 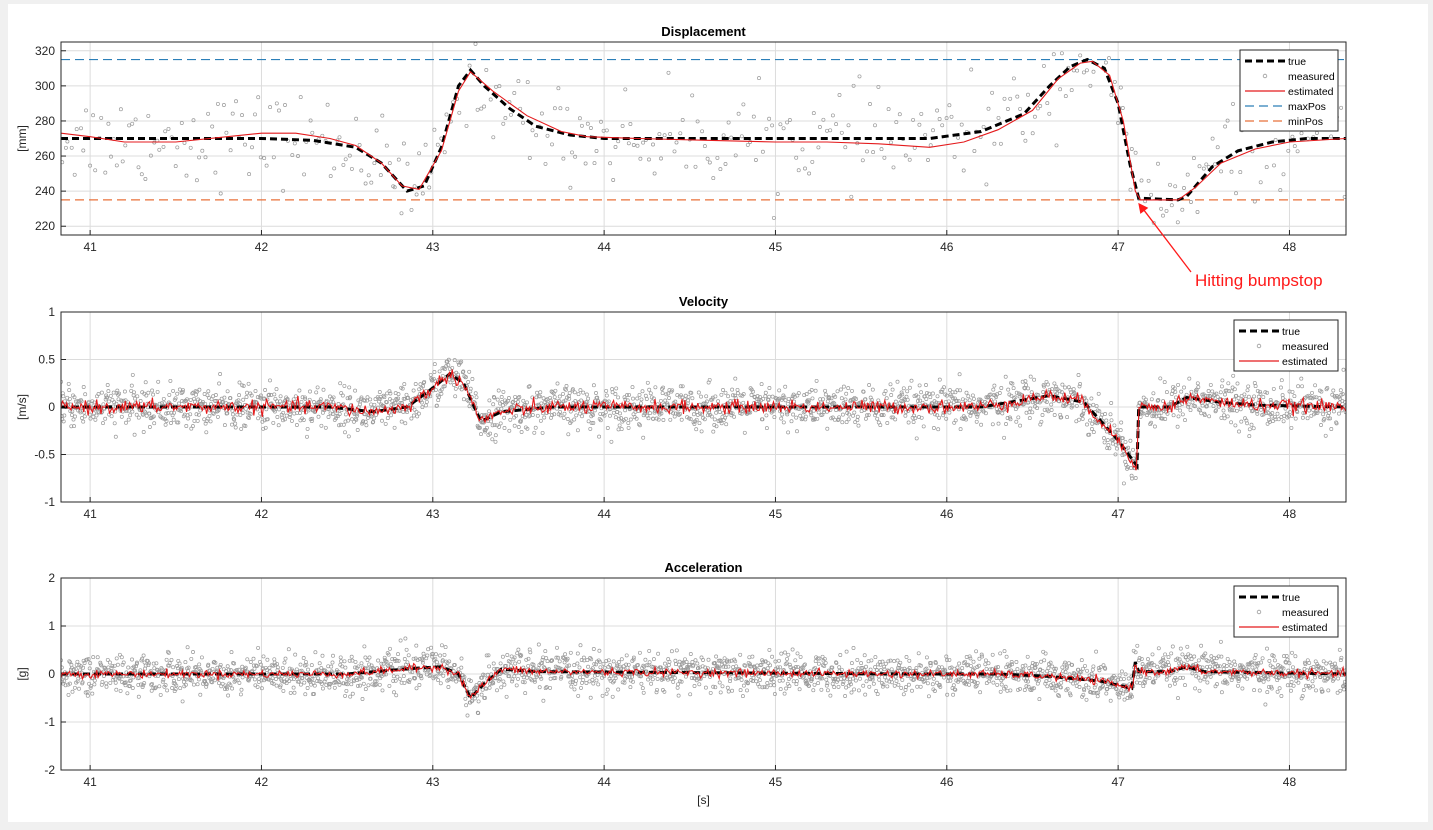 I want to click on x-tick-label: 45, so click(x=776, y=514).